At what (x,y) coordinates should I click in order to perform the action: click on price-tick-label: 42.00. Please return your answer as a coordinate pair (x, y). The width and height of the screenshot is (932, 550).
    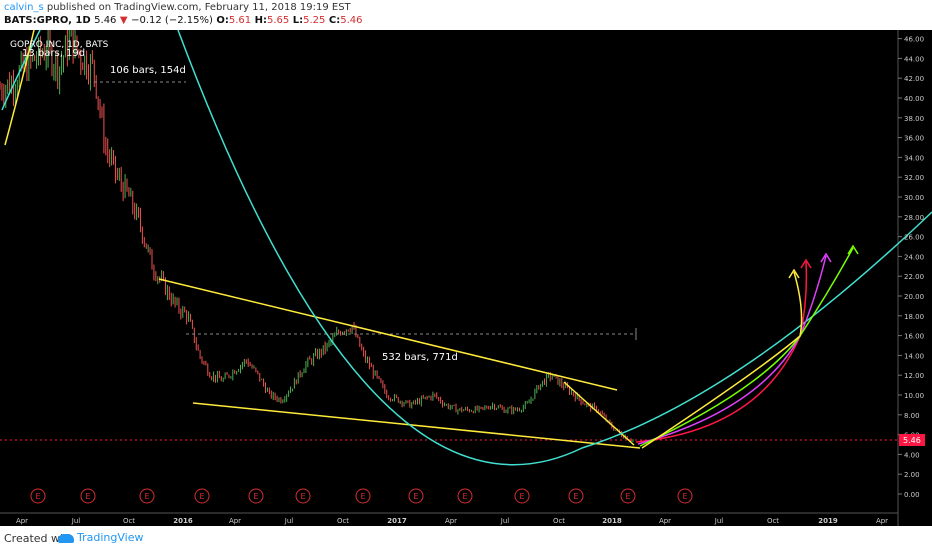
    Looking at the image, I should click on (914, 79).